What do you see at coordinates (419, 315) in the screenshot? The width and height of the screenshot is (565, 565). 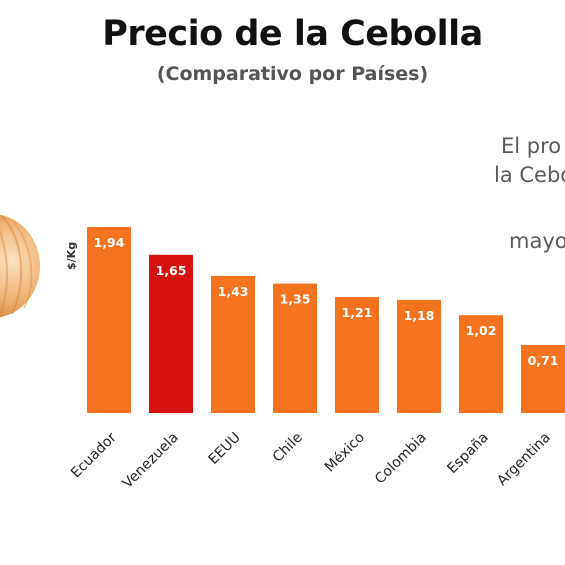 I see `value-label-colombia: 1,18` at bounding box center [419, 315].